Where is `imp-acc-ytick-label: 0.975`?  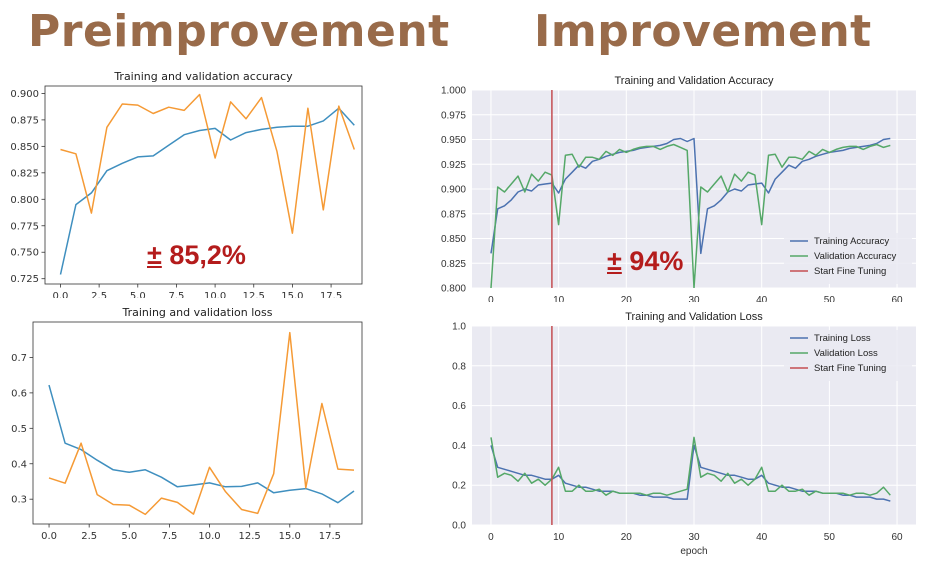
imp-acc-ytick-label: 0.975 is located at coordinates (453, 115).